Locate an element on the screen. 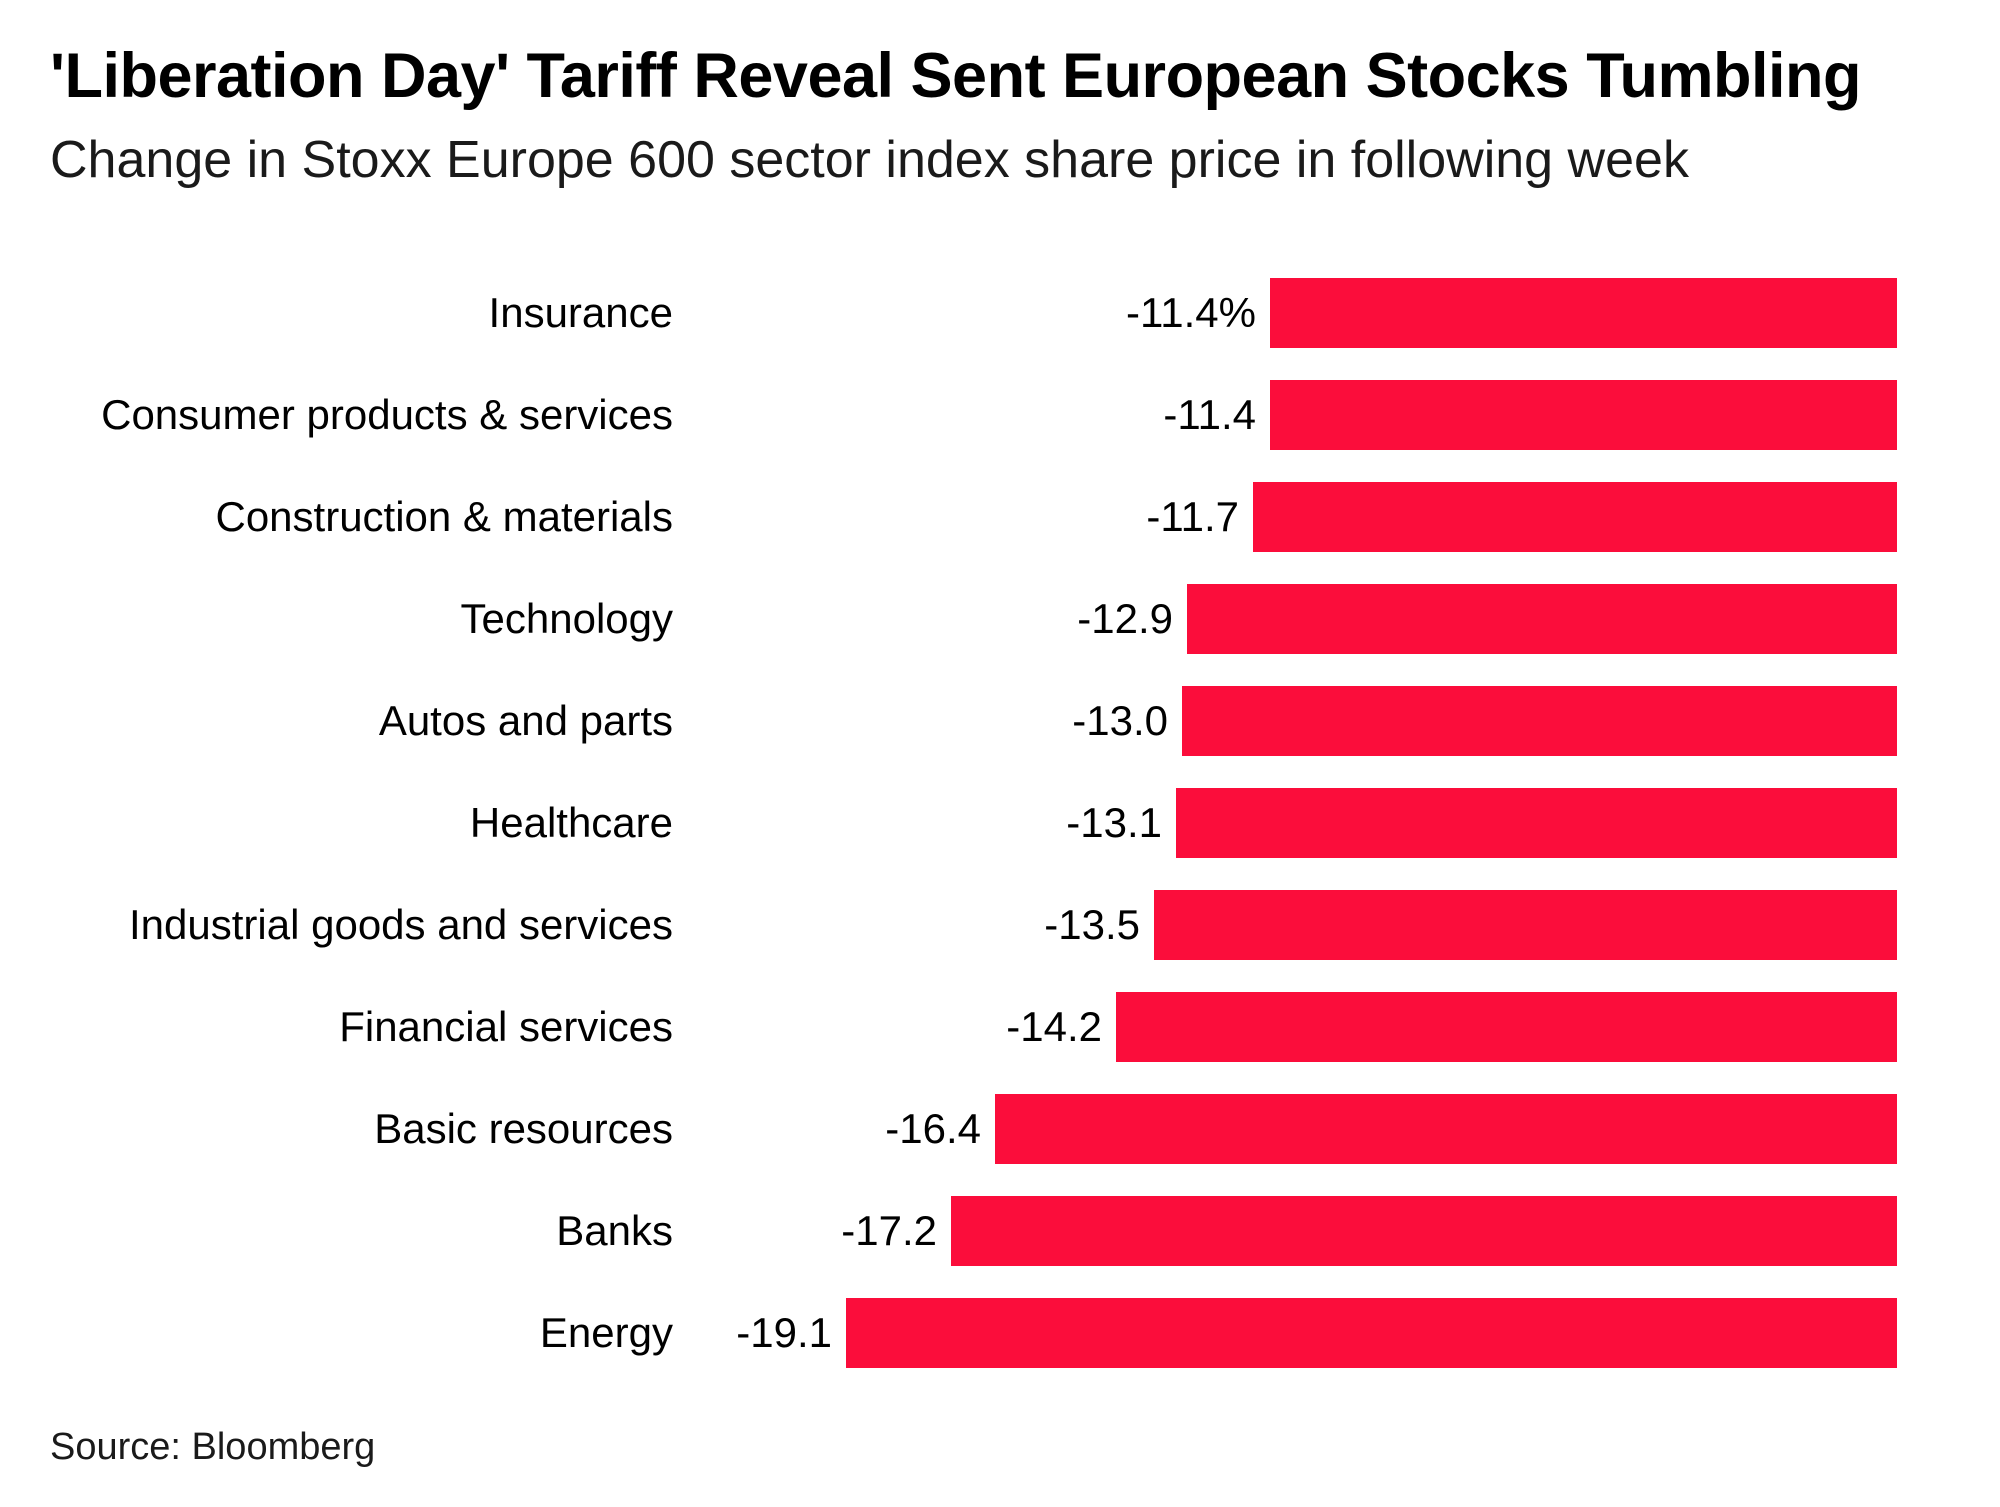 The width and height of the screenshot is (2000, 1507). category-label: Consumer products & services is located at coordinates (387, 414).